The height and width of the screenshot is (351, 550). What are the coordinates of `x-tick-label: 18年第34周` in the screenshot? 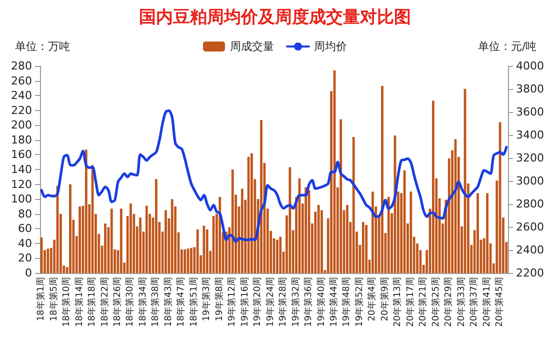 It's located at (142, 302).